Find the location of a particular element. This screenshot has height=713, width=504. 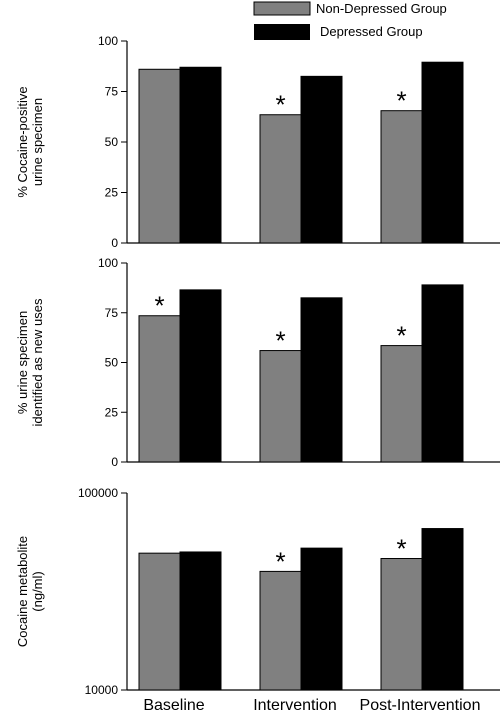

y-axis-label-line: Cocaine metabolite is located at coordinates (22, 591).